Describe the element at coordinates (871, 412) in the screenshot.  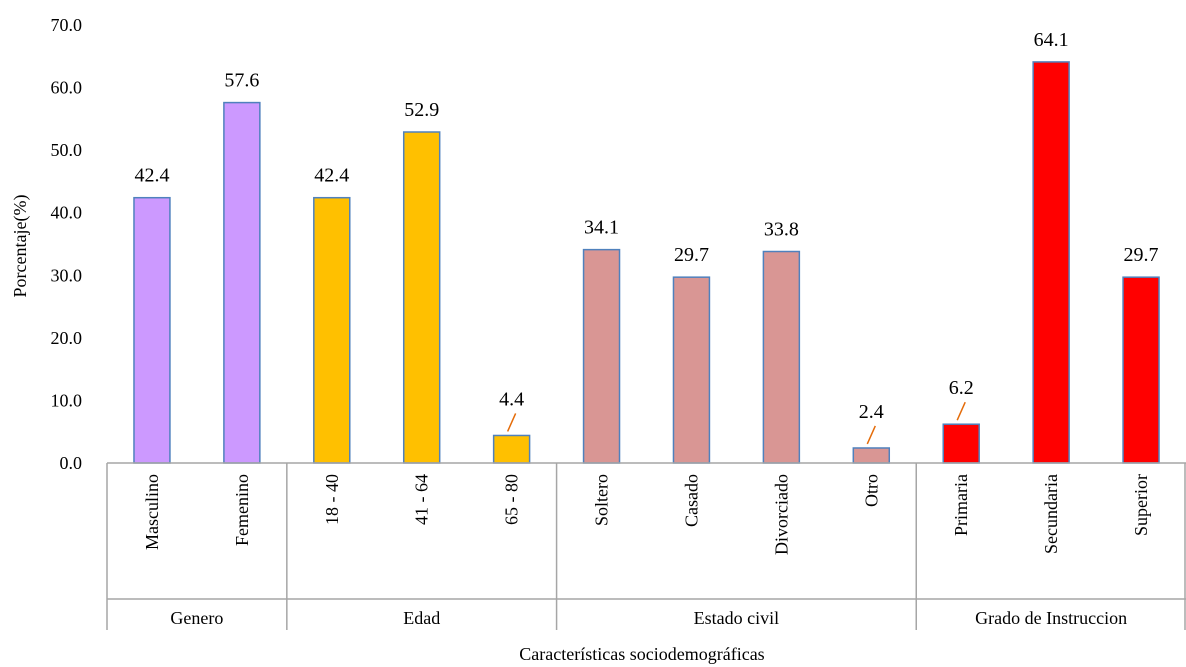
I see `data-label: 2.4` at that location.